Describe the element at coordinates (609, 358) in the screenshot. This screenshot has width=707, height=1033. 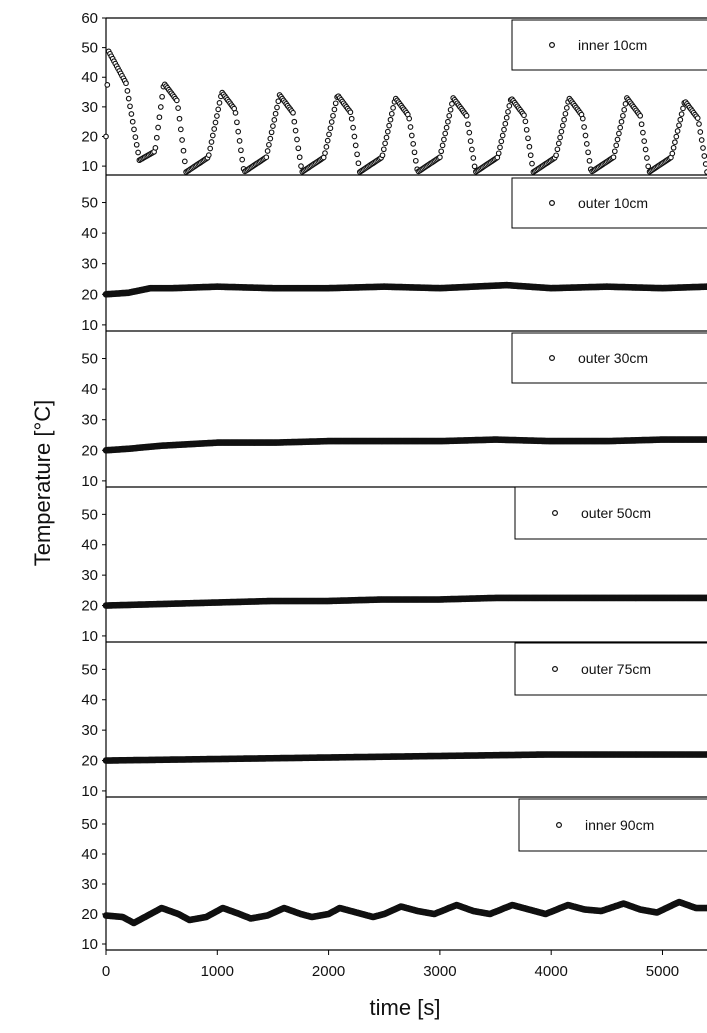
I see `legend: outer 30cm` at that location.